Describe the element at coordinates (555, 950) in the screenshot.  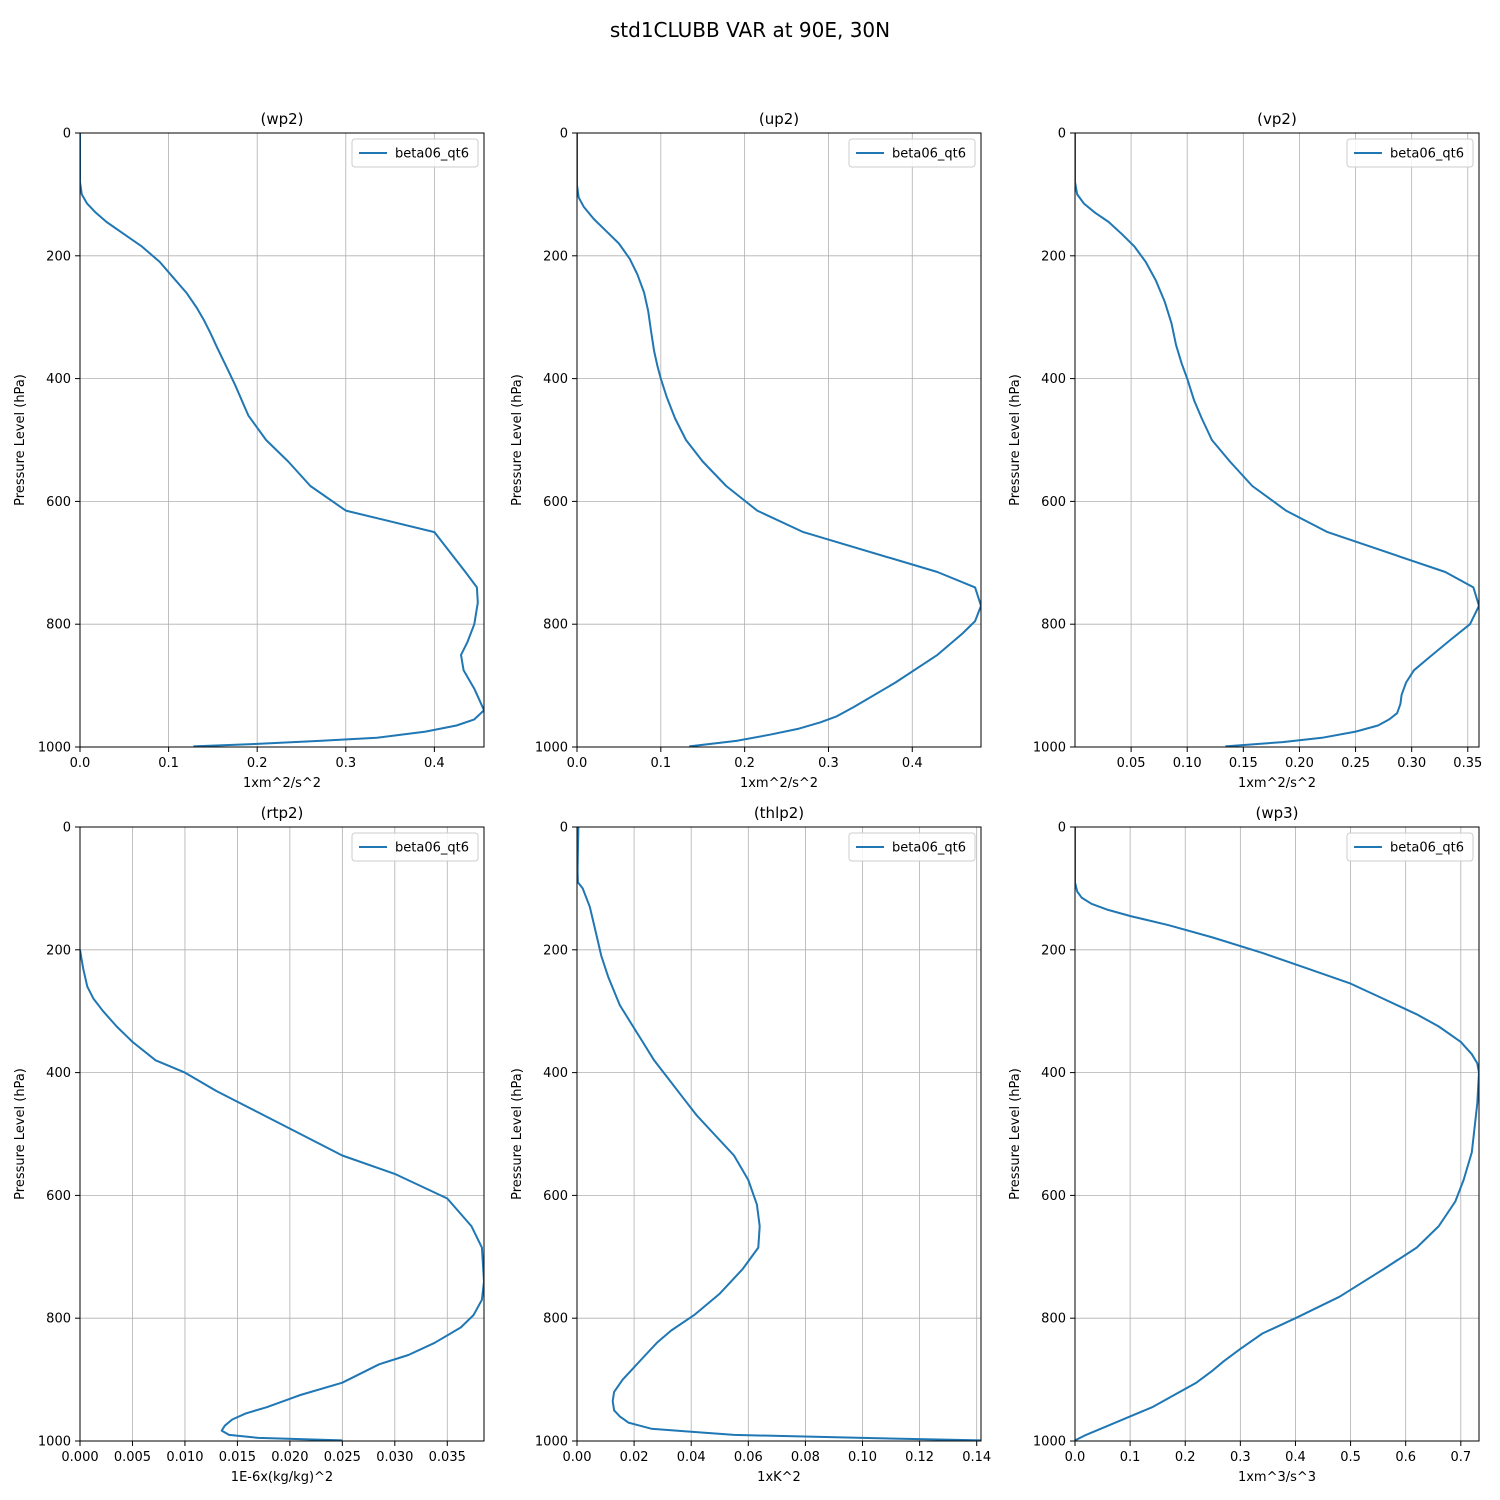
I see `chart-5-ytick-label-1: 200` at that location.